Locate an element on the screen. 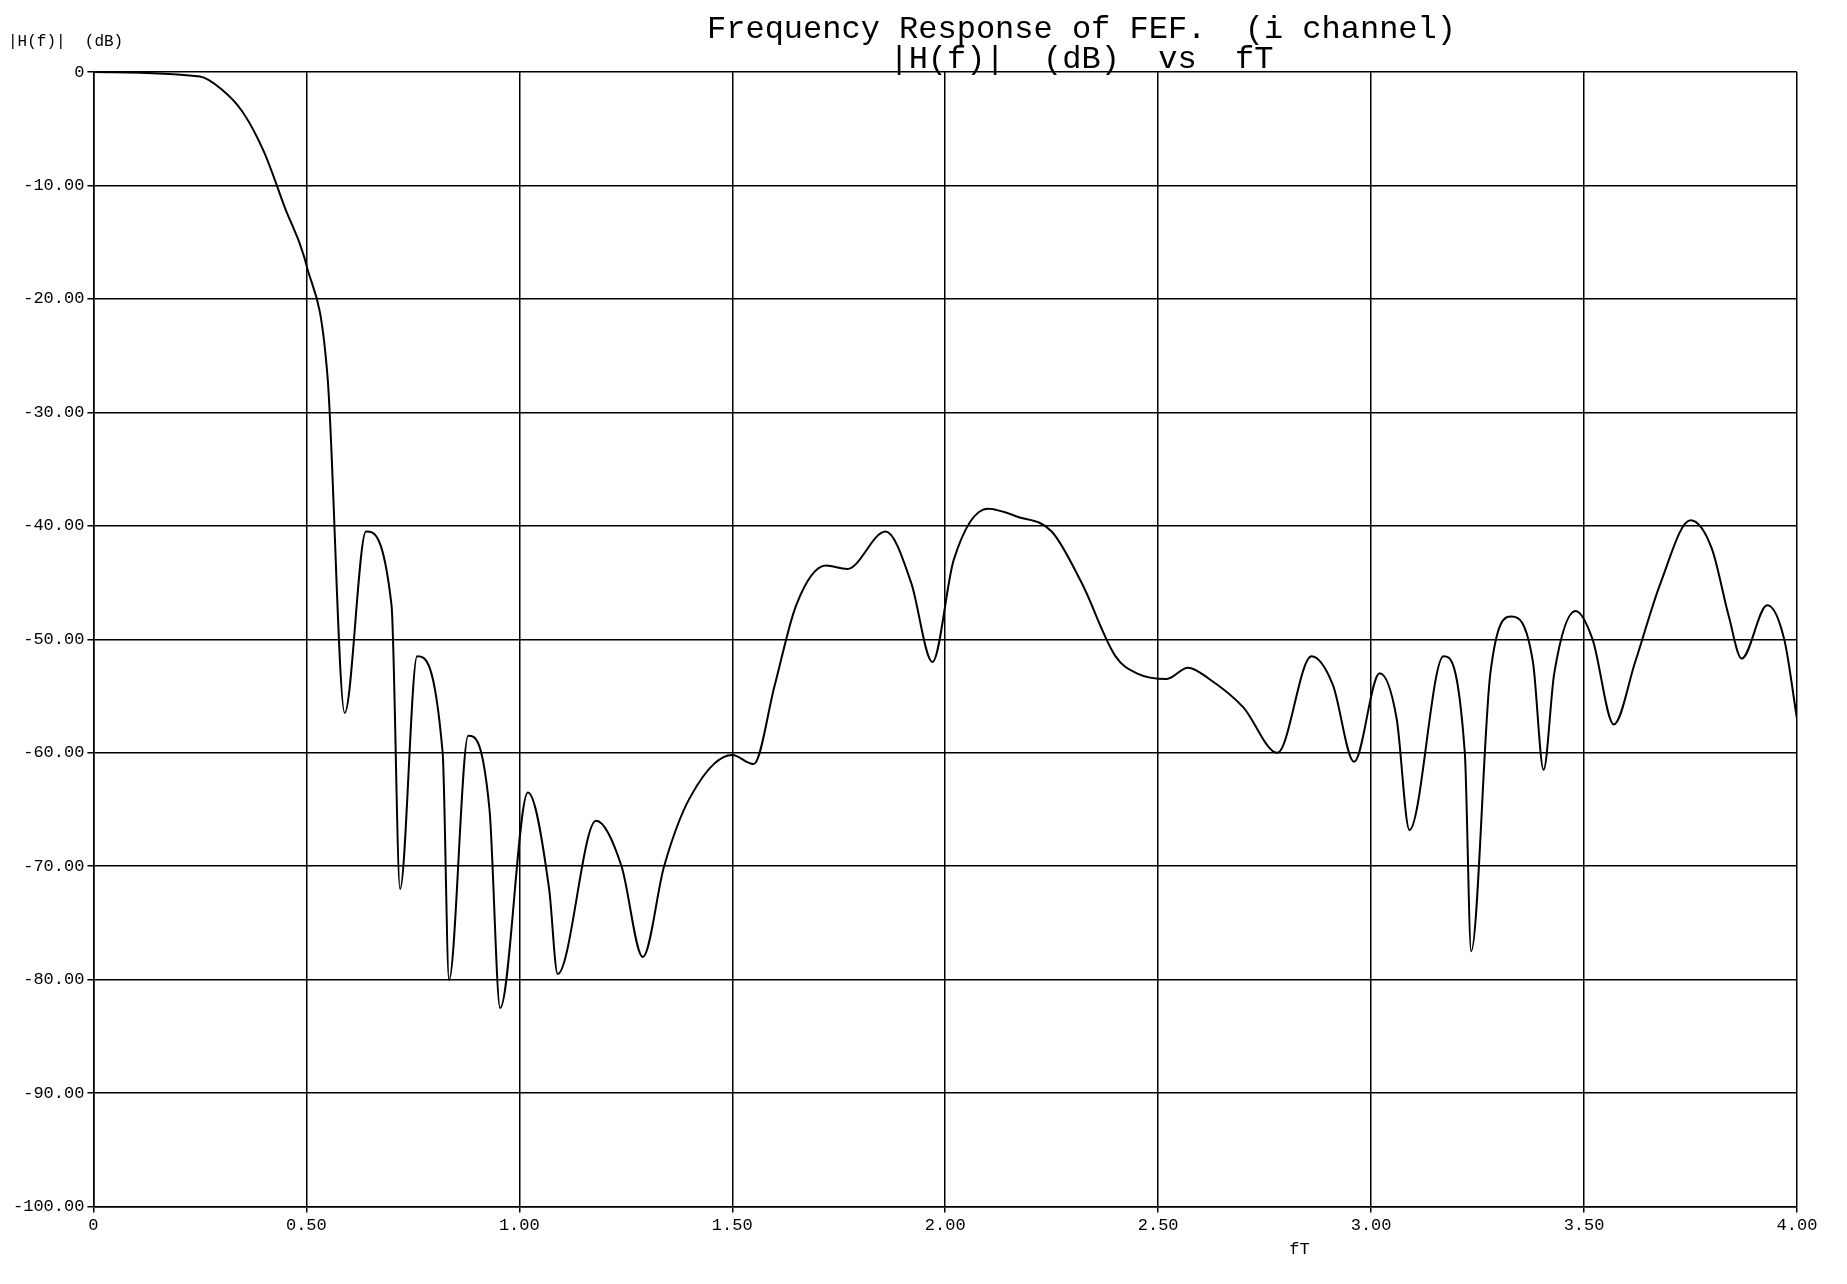 This screenshot has height=1284, width=1847. y-tick-label: -30.00 is located at coordinates (54, 412).